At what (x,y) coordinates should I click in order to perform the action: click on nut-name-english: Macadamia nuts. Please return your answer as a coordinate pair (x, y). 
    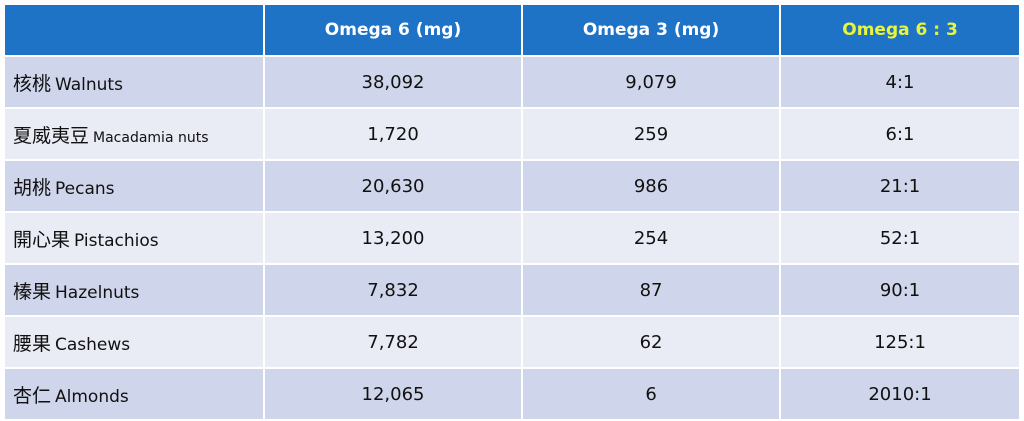
    Looking at the image, I should click on (151, 137).